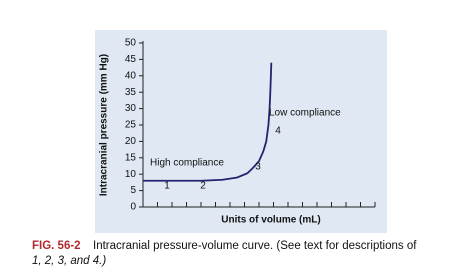  Describe the element at coordinates (56, 246) in the screenshot. I see `caption-label: FIG. 56-2` at that location.